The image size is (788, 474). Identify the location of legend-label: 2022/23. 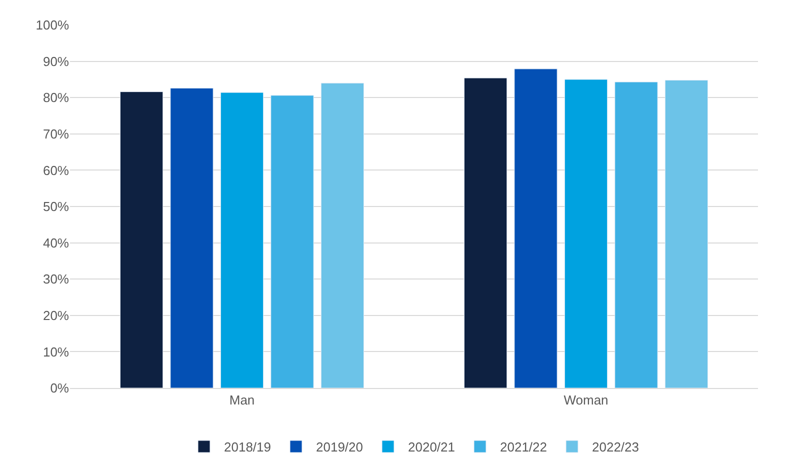
(615, 447).